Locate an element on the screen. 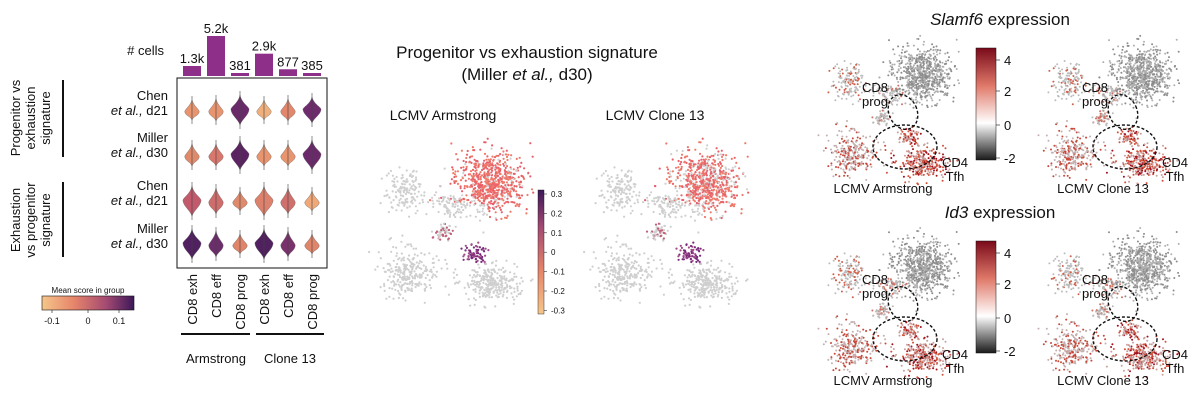 This screenshot has height=407, width=1200. group-label: Exhaustionvs progenitorsignature is located at coordinates (30, 220).